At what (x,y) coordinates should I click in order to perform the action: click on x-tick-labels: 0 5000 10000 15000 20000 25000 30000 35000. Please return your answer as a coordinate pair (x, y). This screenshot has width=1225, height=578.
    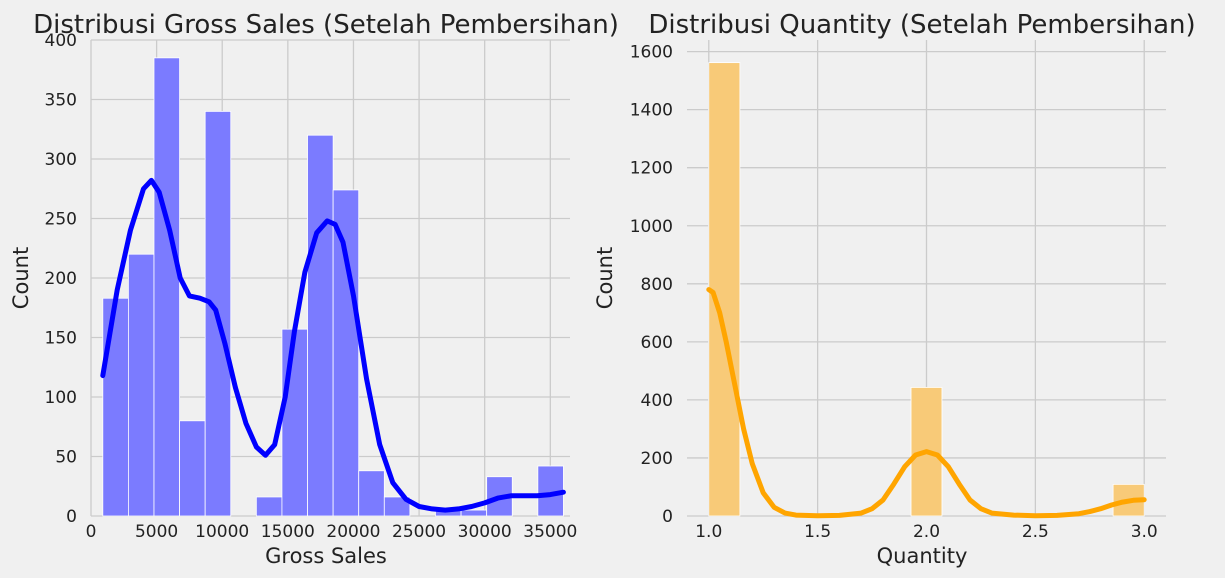
    Looking at the image, I should click on (332, 532).